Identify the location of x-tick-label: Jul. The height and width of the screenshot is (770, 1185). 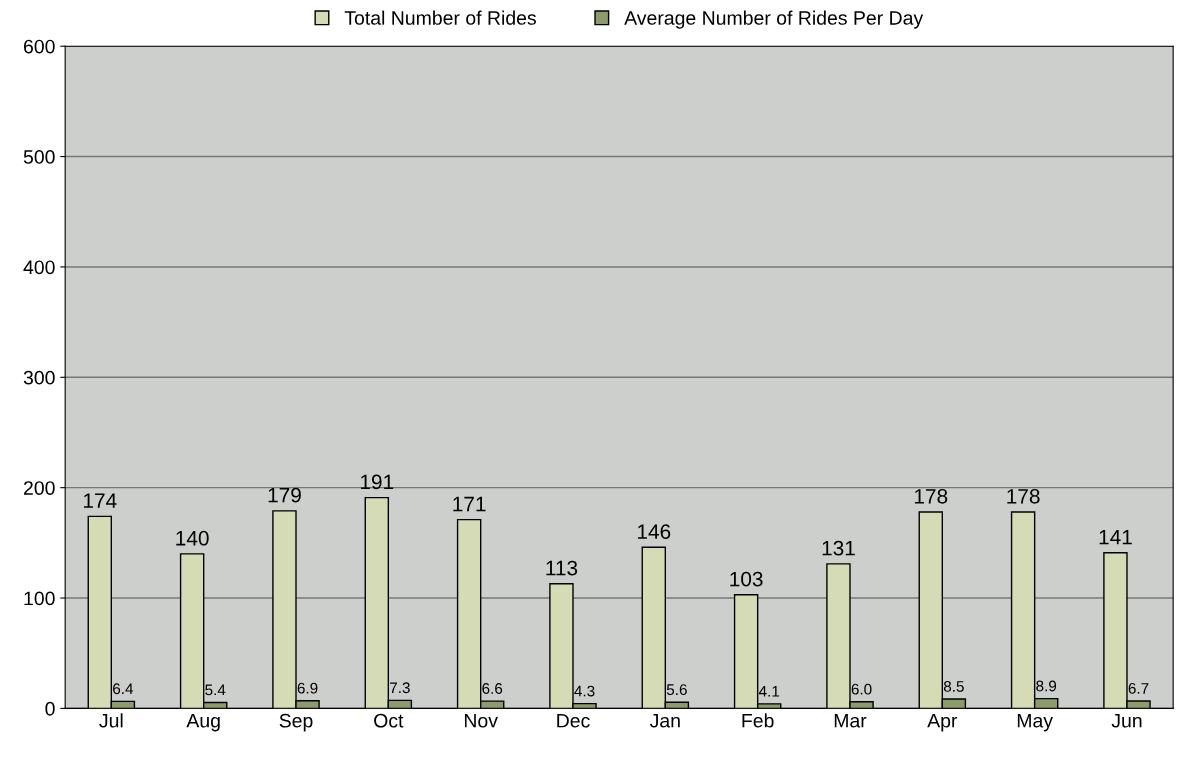
(111, 720).